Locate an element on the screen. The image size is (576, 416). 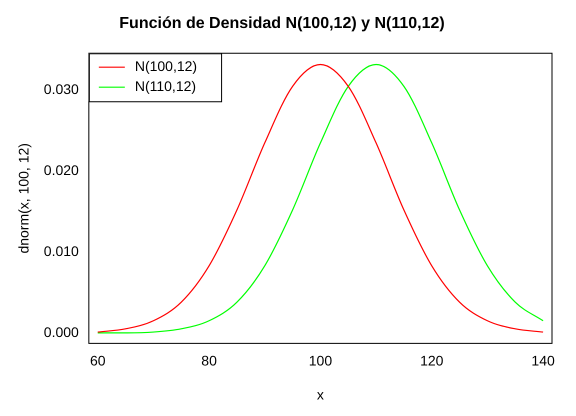
x-axis-title: x is located at coordinates (320, 394).